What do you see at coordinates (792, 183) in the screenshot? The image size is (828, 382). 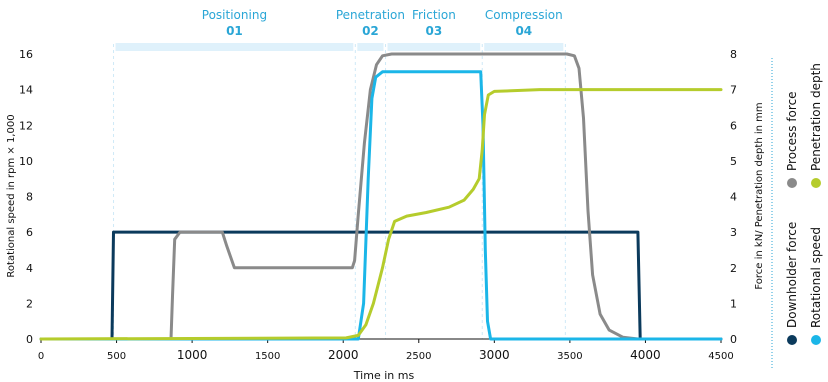 I see `legend-marker-process-force` at bounding box center [792, 183].